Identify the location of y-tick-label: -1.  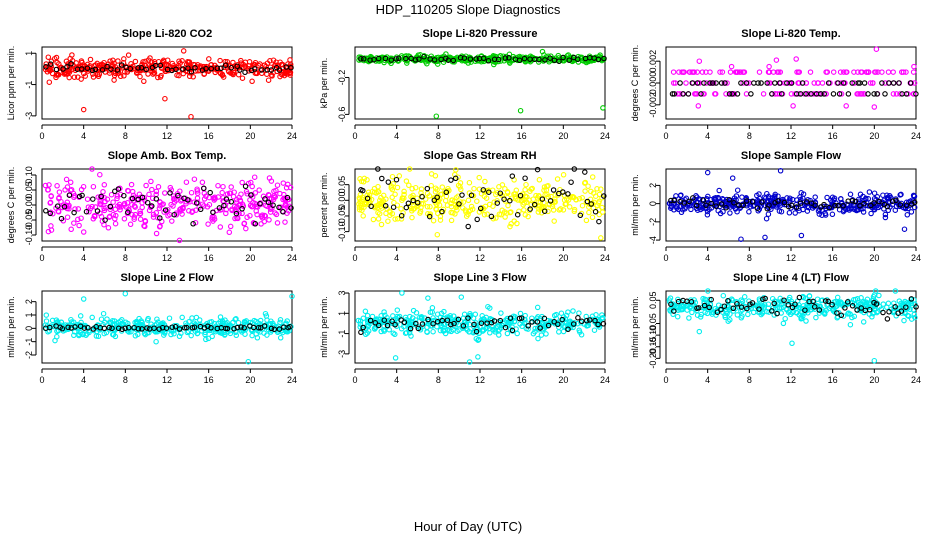
(29, 85).